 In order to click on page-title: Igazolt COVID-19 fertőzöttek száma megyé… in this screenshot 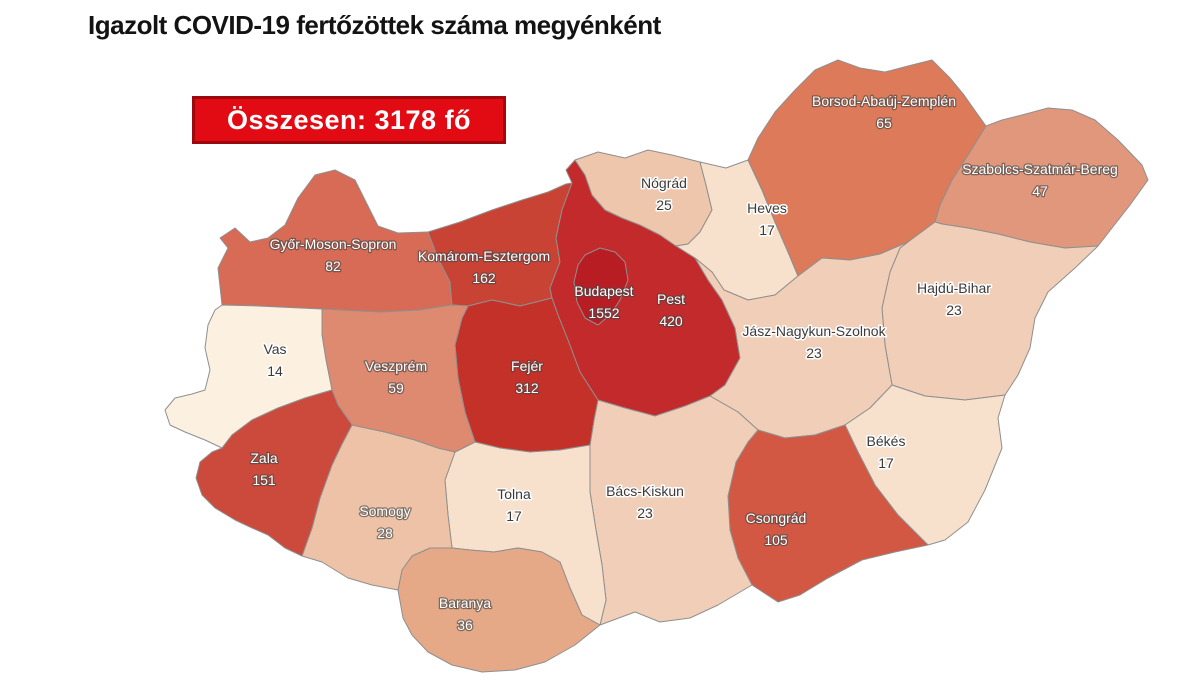, I will do `click(374, 25)`.